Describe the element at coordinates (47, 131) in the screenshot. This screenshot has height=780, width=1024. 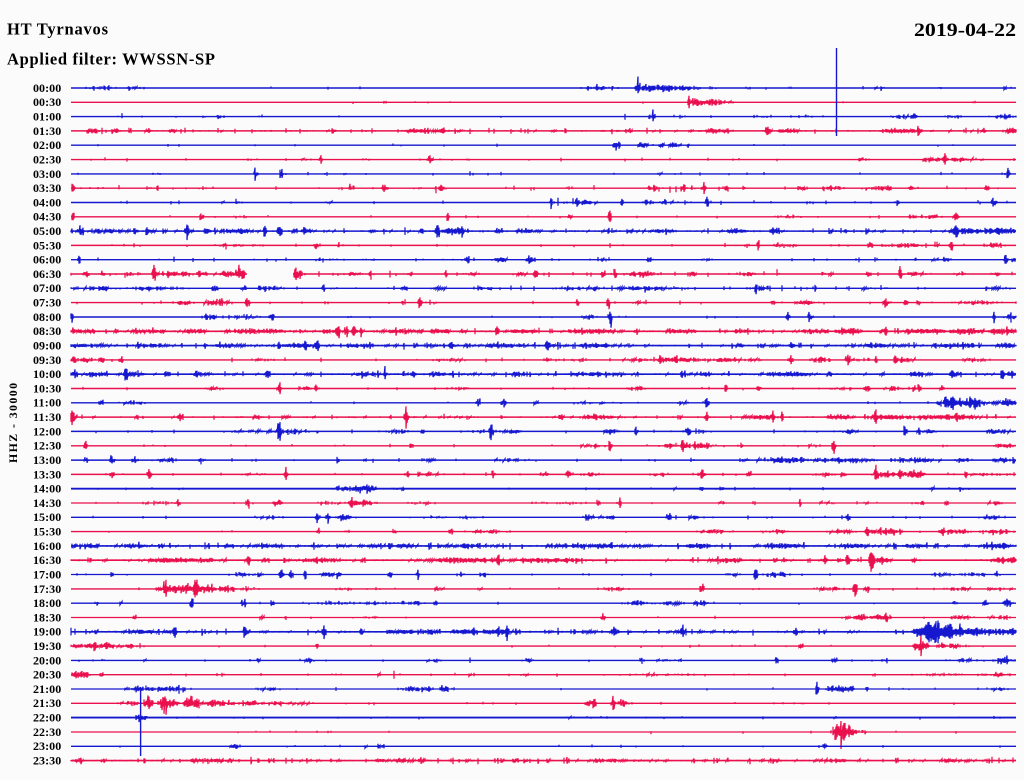
I see `svg-text: 01:30` at that location.